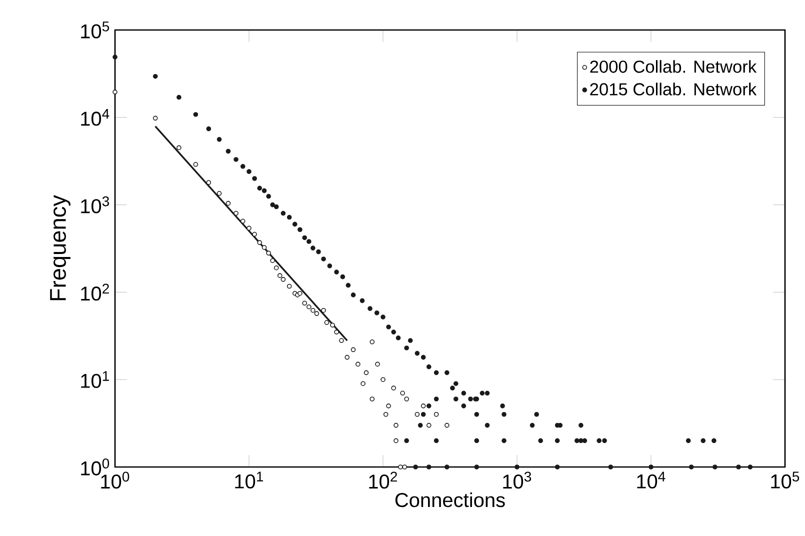  What do you see at coordinates (95, 117) in the screenshot?
I see `y-tick-label: 10$^{4}$` at bounding box center [95, 117].